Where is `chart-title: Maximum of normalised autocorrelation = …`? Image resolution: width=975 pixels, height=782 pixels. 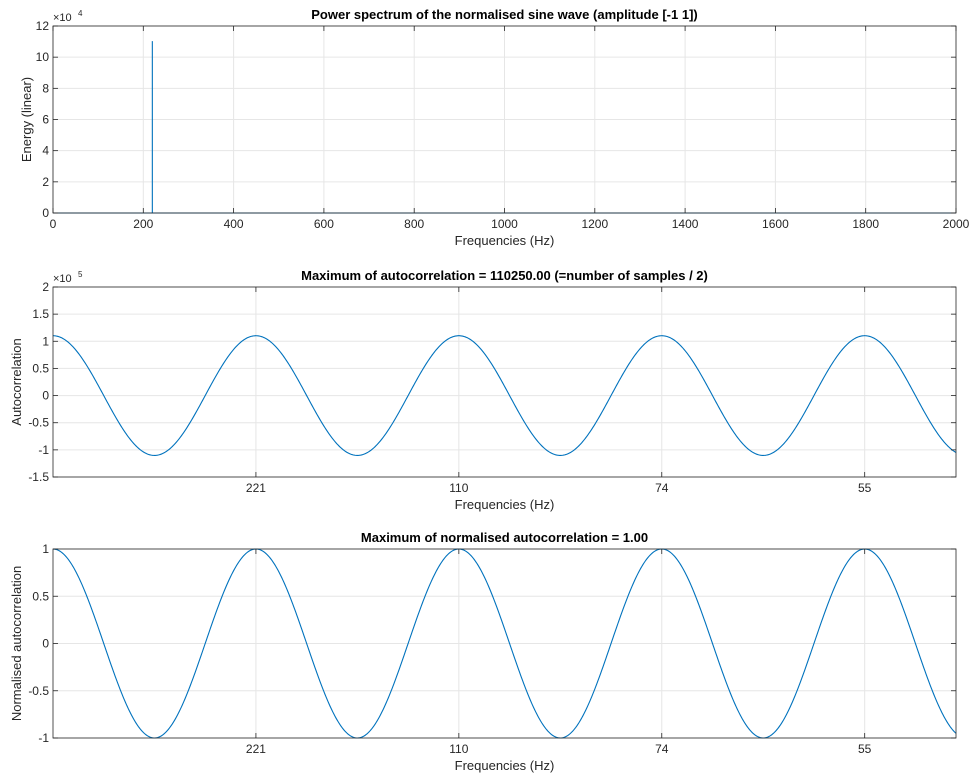
chart-title: Maximum of normalised autocorrelation = … is located at coordinates (504, 537).